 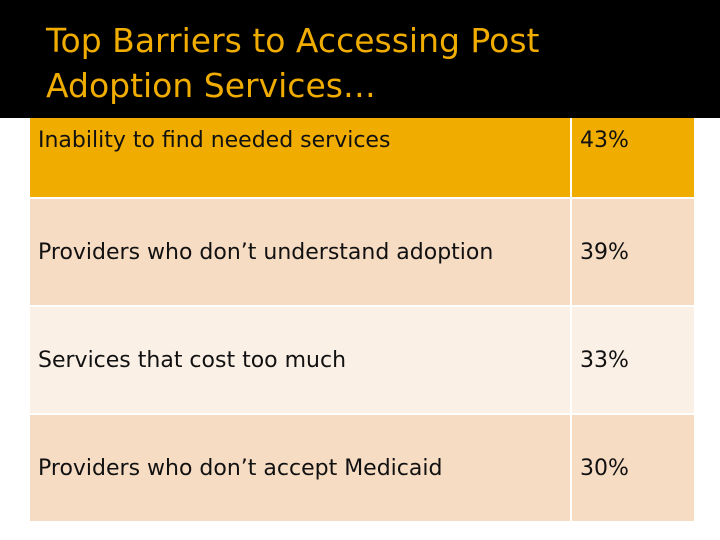 I want to click on row-label: Inability to find needed services, so click(x=300, y=158).